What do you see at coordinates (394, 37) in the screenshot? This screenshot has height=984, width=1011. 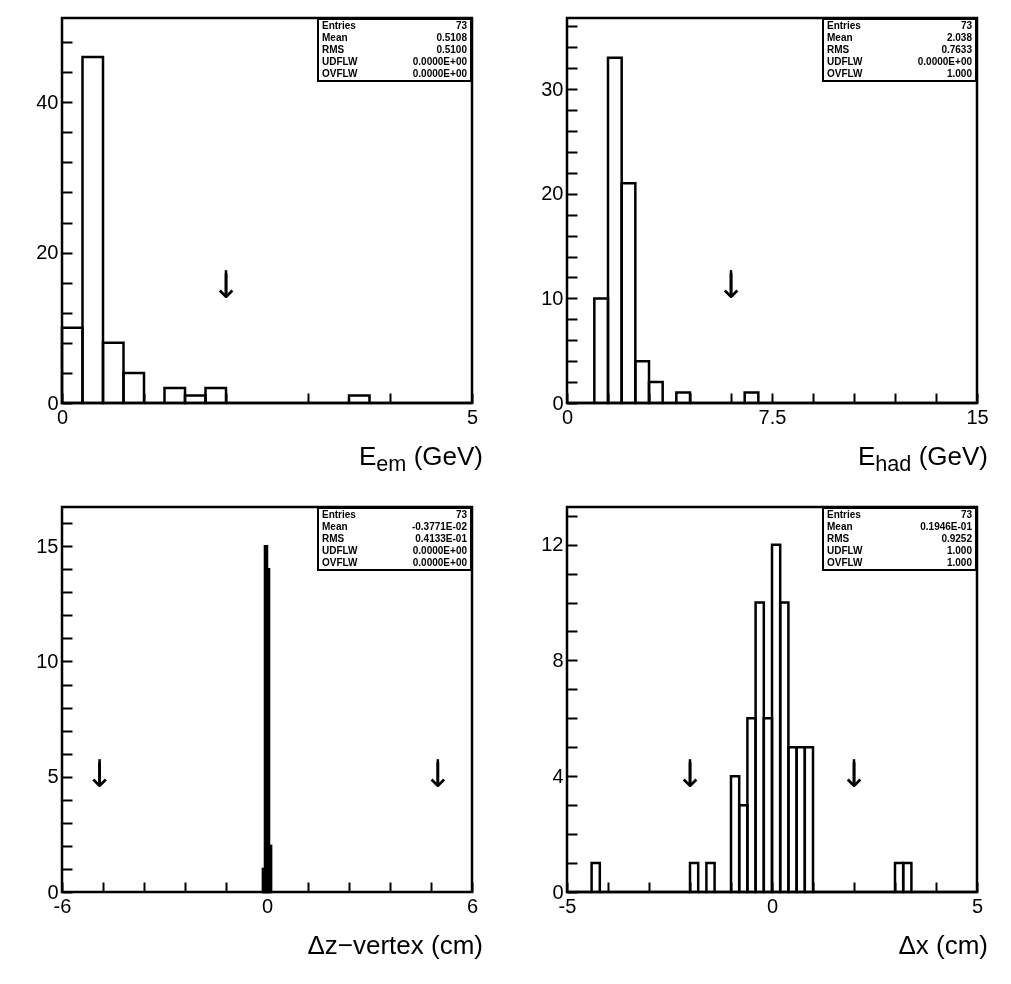 I see `text: Mean 0.5108` at bounding box center [394, 37].